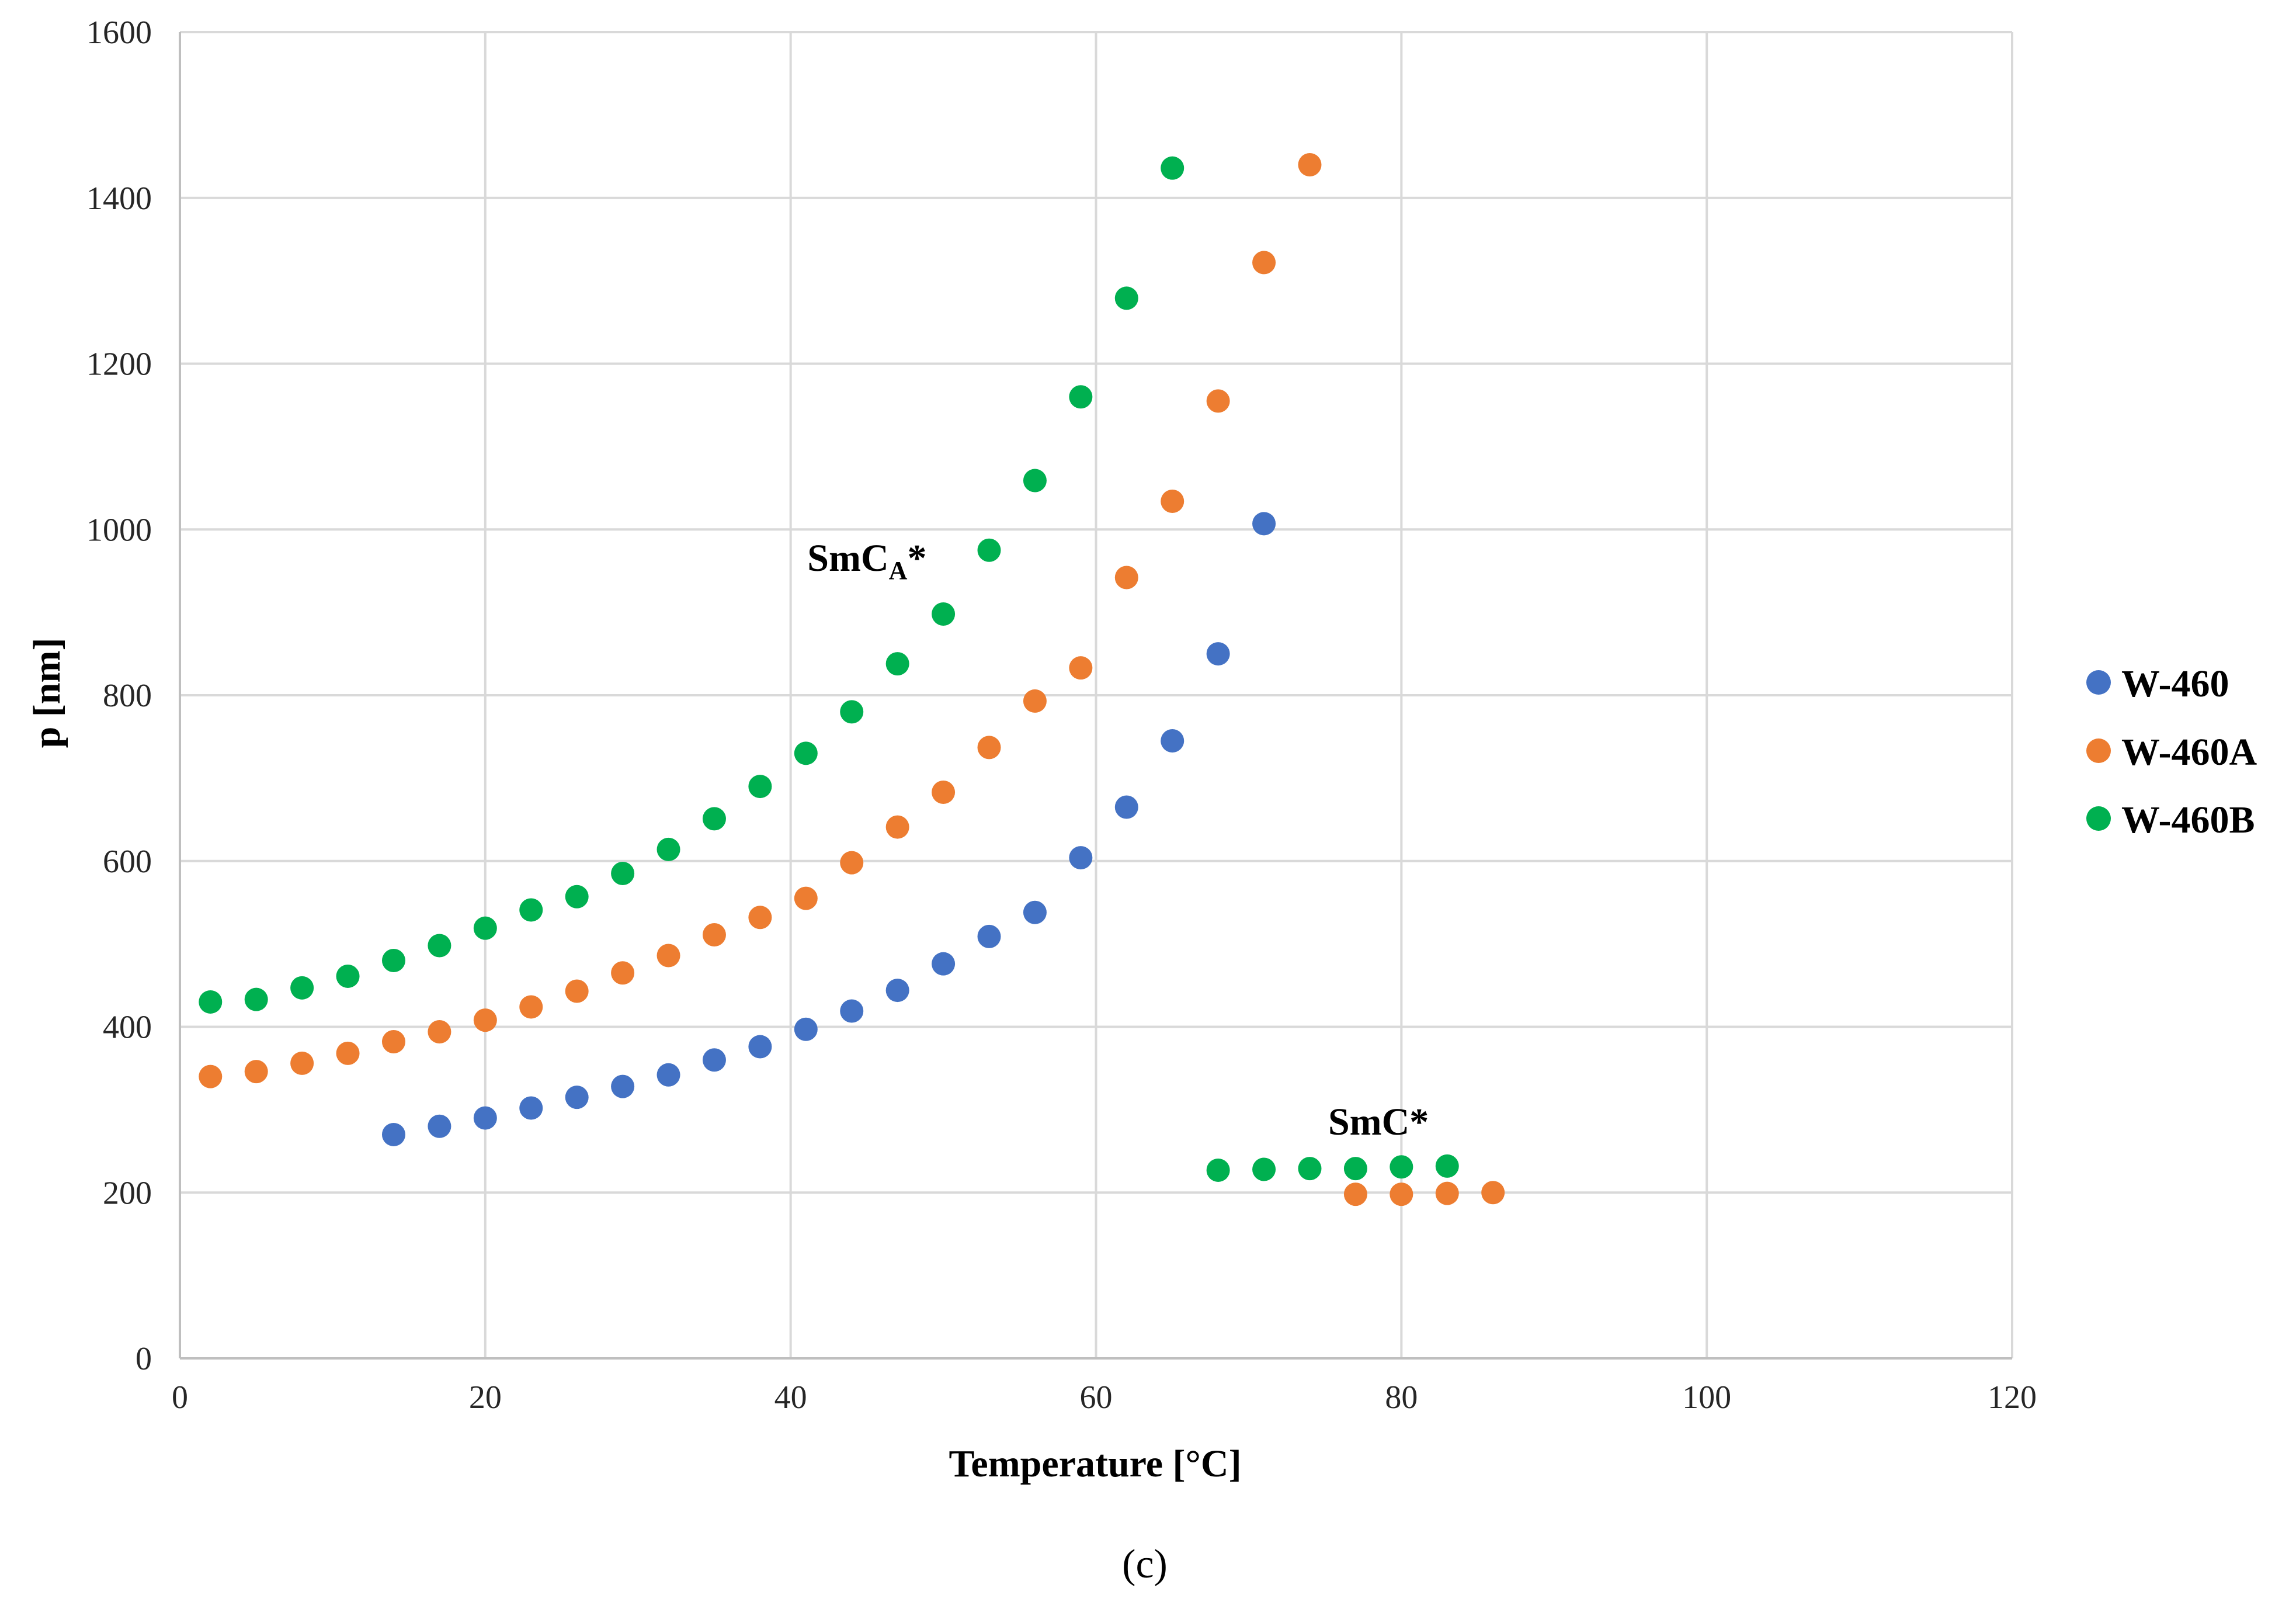 Image resolution: width=2296 pixels, height=1602 pixels. Describe the element at coordinates (127, 862) in the screenshot. I see `y-tick-label: 600` at that location.